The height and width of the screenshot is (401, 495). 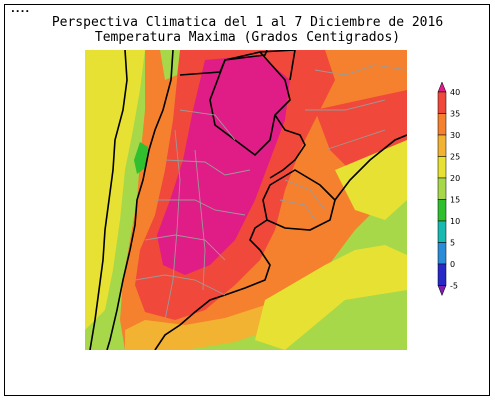 What do you see at coordinates (370, 167) in the screenshot?
I see `brazil-coast` at bounding box center [370, 167].